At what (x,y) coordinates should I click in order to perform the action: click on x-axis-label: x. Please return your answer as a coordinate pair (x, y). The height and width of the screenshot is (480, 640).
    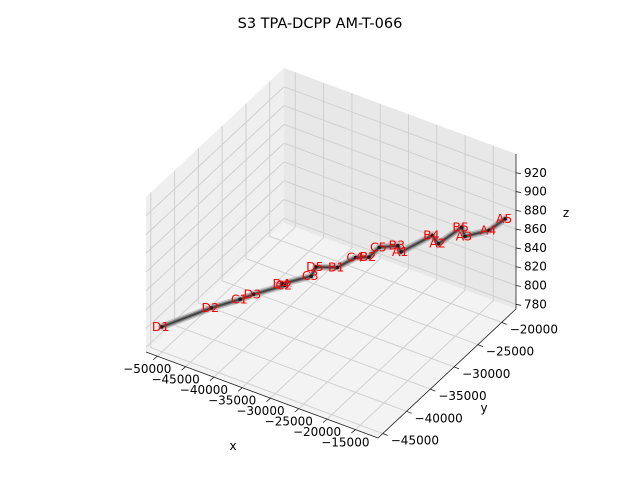
    Looking at the image, I should click on (232, 446).